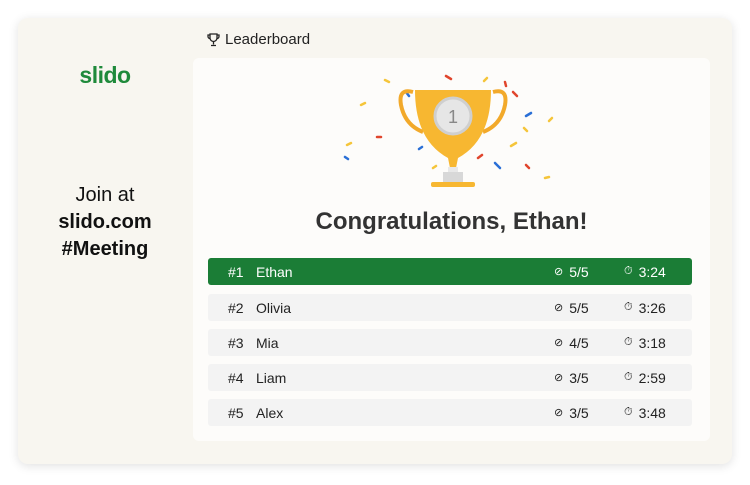 The image size is (750, 485). I want to click on time: 2:59, so click(652, 377).